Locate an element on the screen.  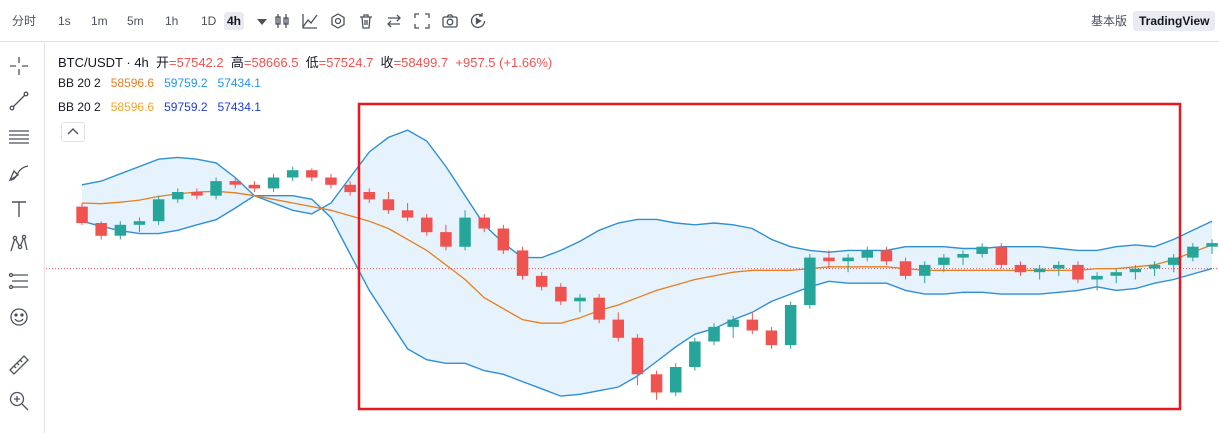
interval-4h: 4h is located at coordinates (234, 21).